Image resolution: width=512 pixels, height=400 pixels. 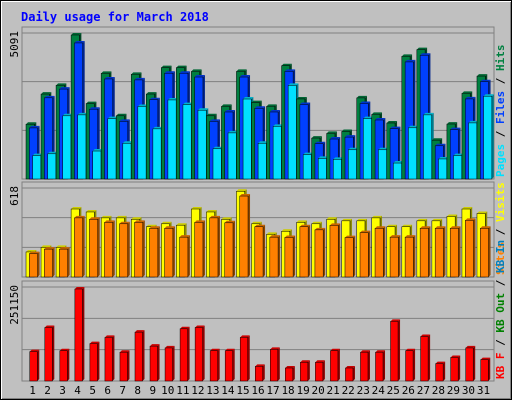 I want to click on bar-sites-day-13-side, so click(x=218, y=246).